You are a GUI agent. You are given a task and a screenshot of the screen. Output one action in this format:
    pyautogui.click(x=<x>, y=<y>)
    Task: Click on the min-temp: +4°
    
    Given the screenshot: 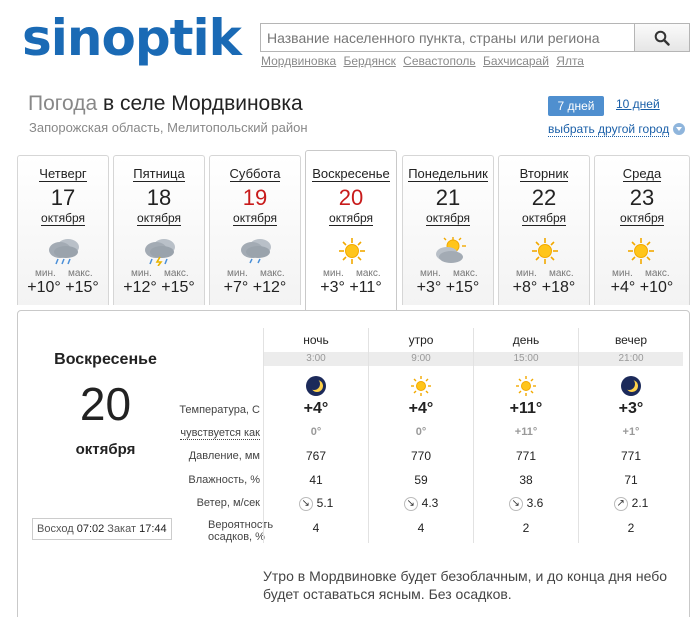 What is the action you would take?
    pyautogui.click(x=623, y=287)
    